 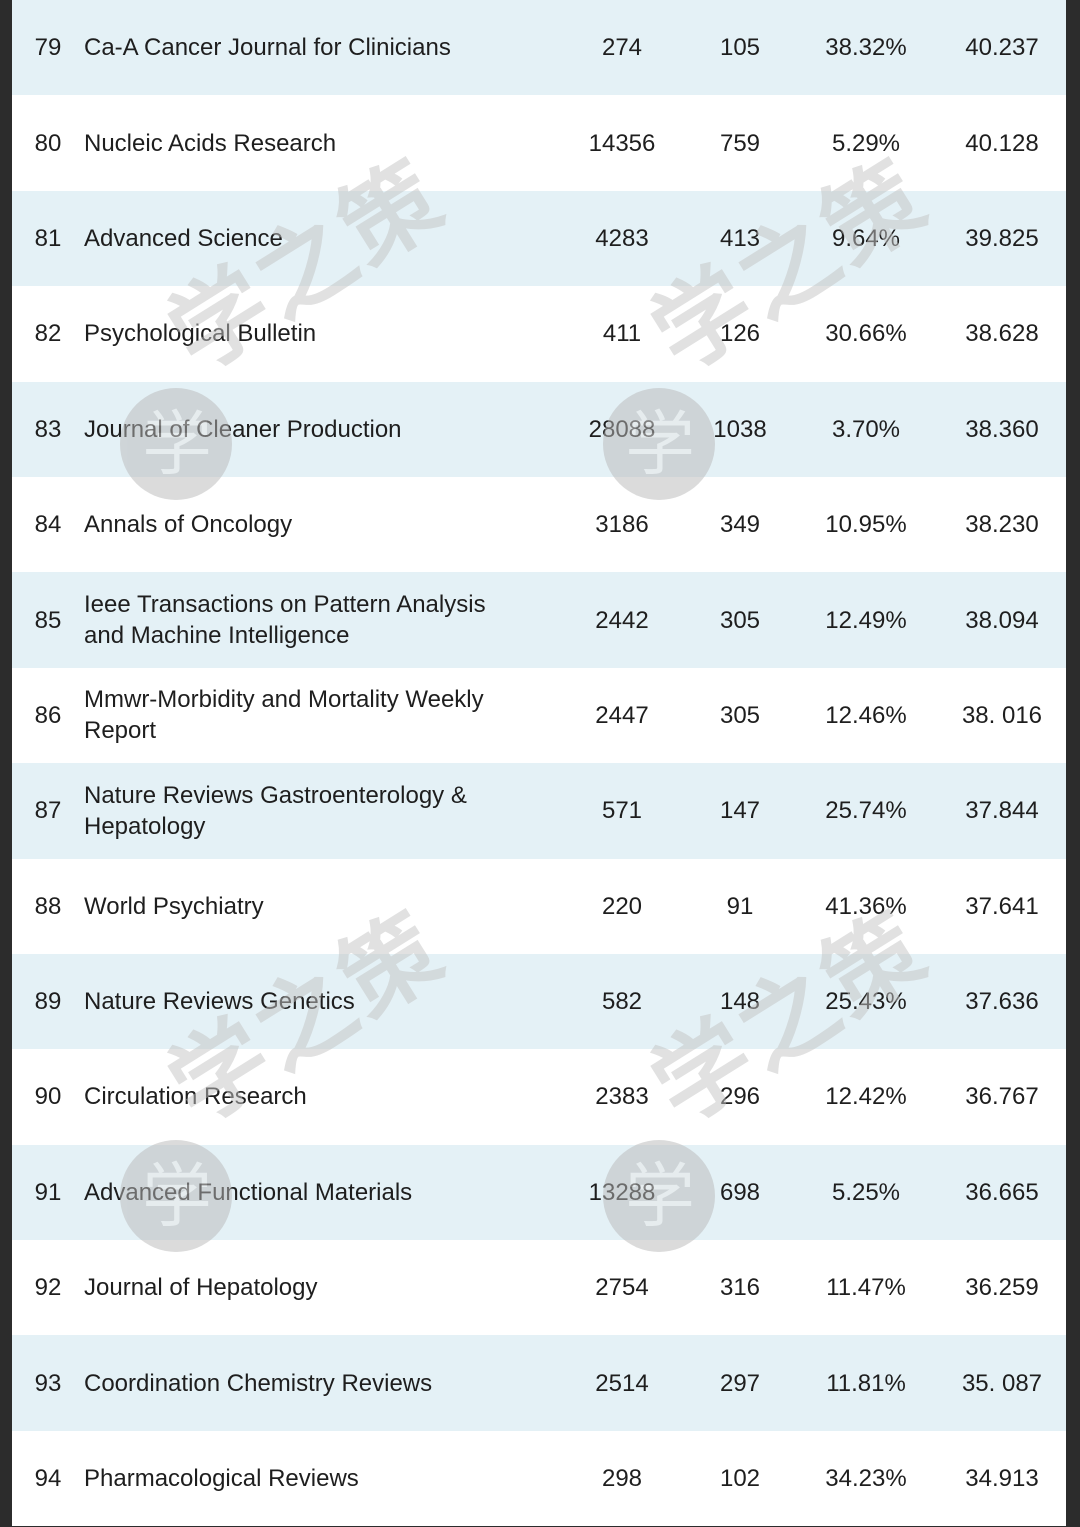 I want to click on percent-cell: 41.36%, so click(x=866, y=906).